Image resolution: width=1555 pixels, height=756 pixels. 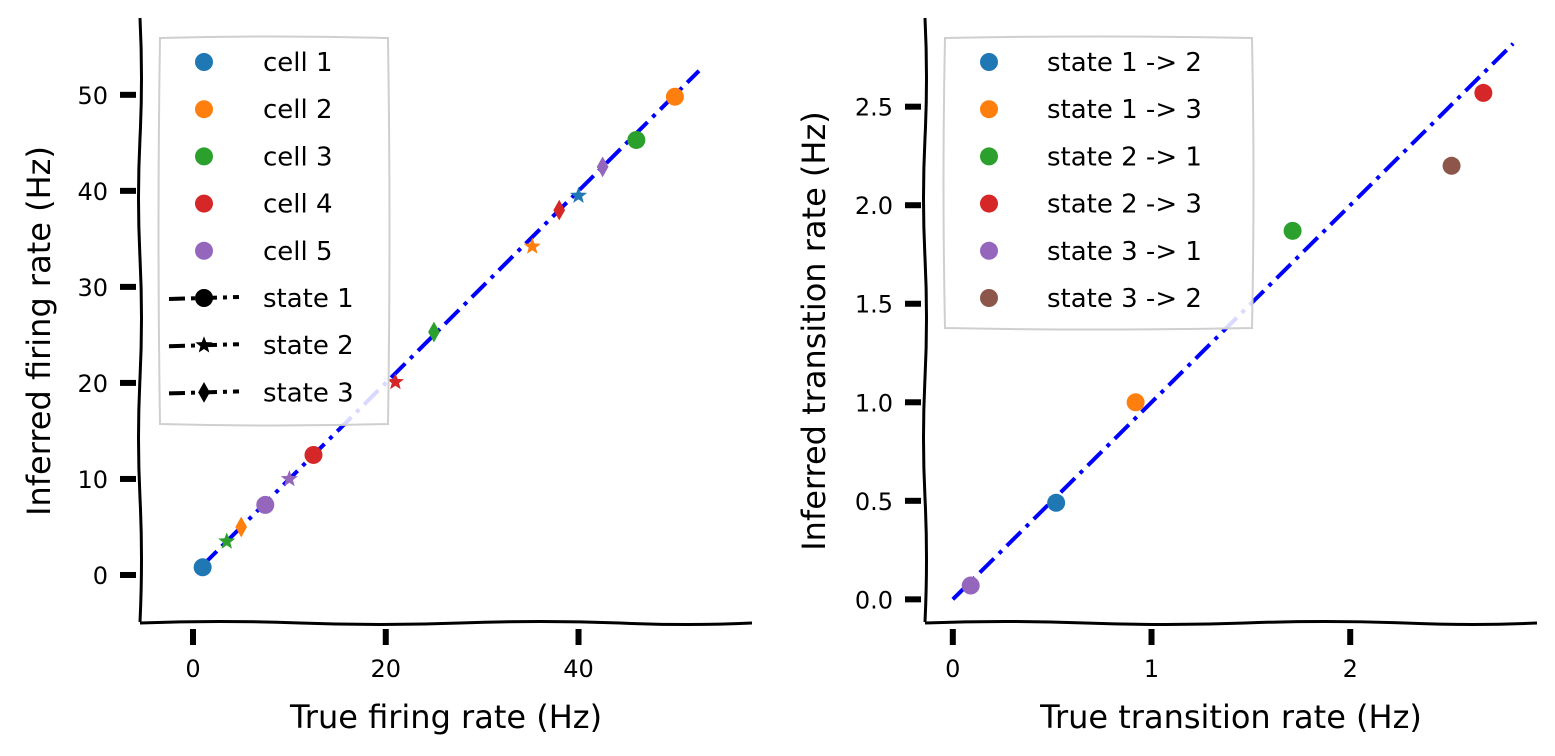 I want to click on y-tick-label: 50, so click(x=92, y=96).